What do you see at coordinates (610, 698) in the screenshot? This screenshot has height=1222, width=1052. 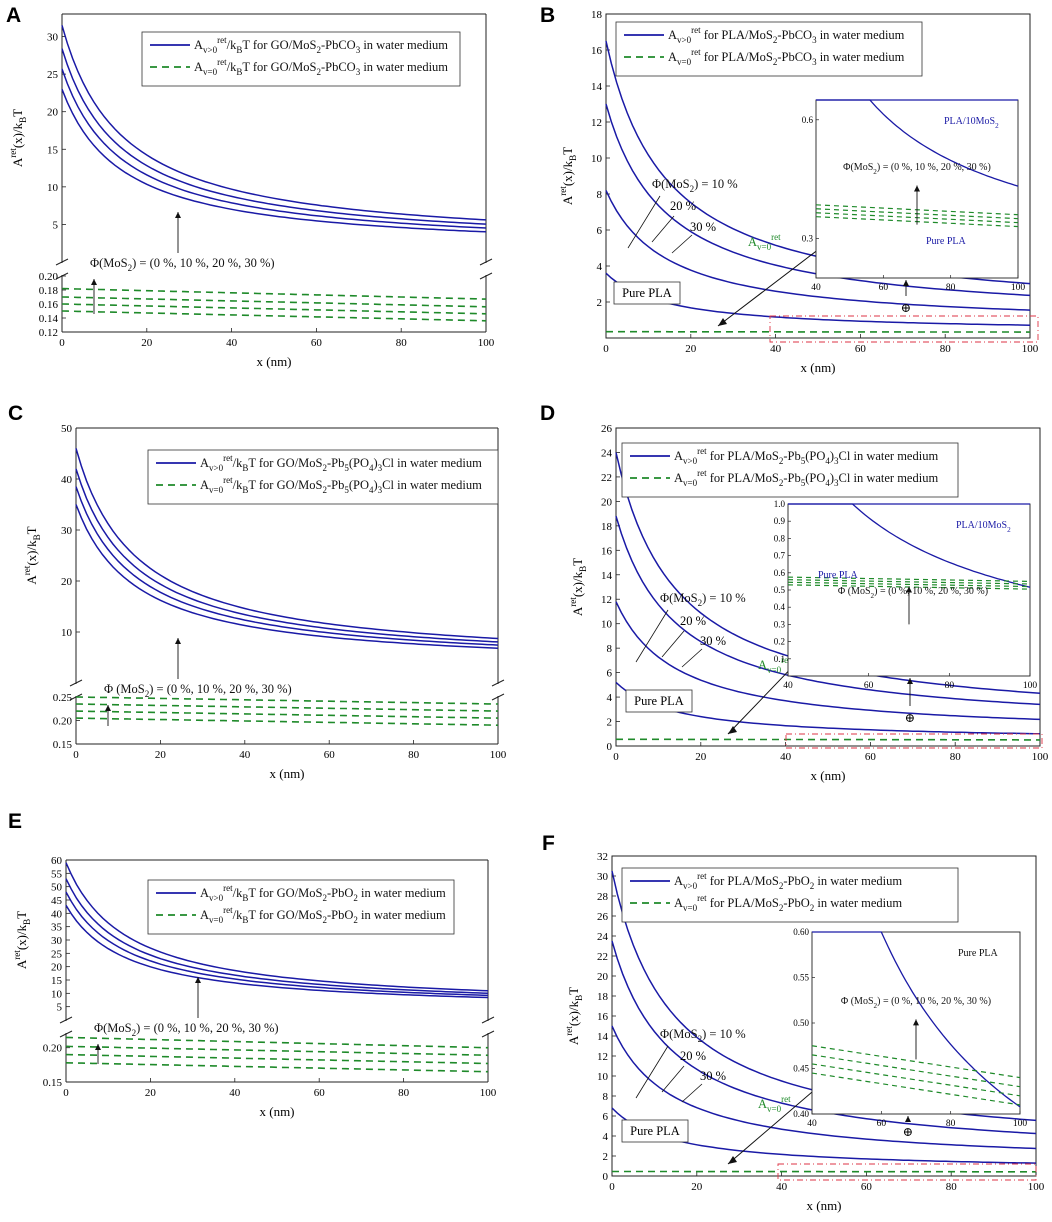 I see `y-tick-label: 4` at bounding box center [610, 698].